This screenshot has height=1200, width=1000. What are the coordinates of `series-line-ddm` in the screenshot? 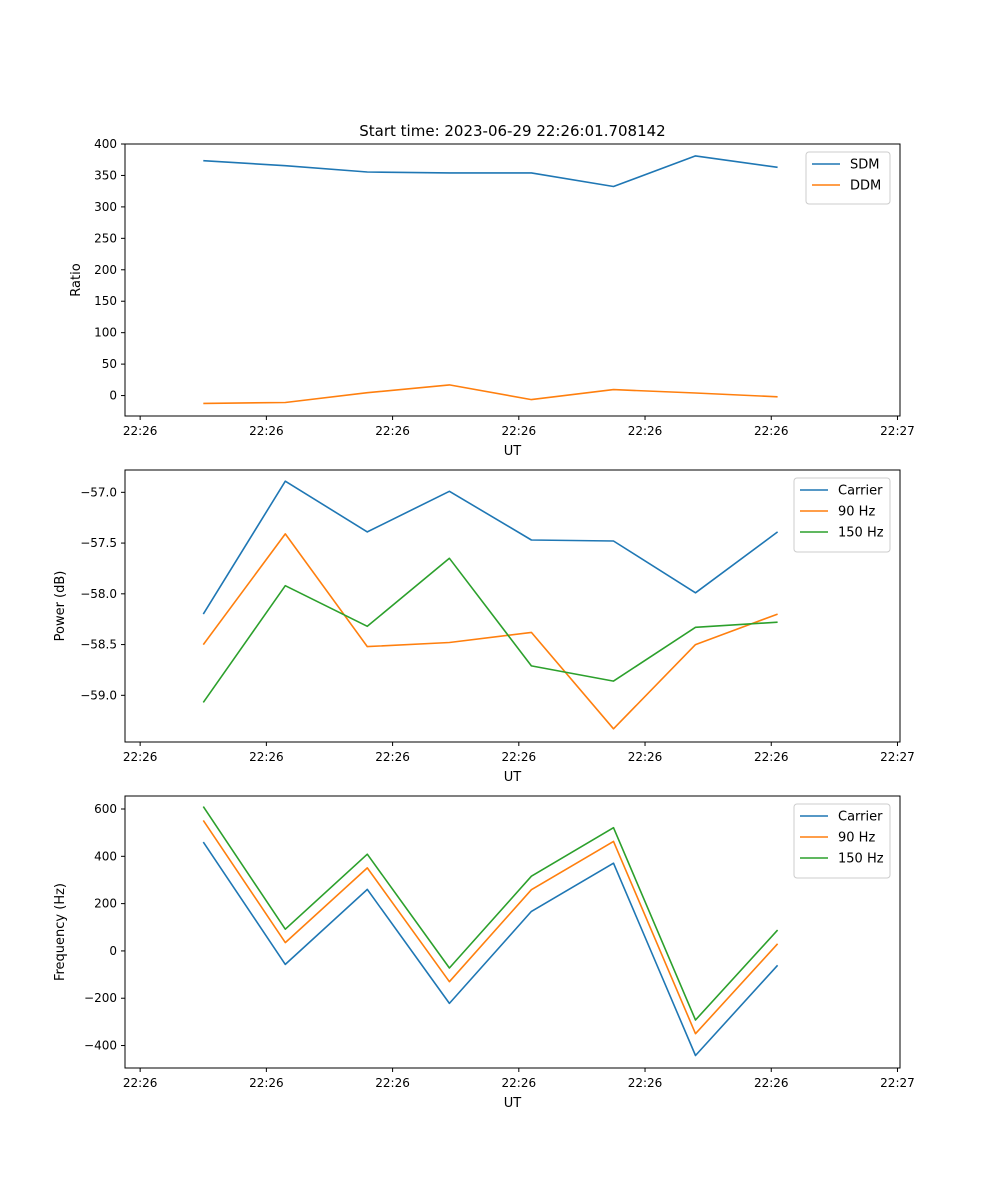 It's located at (490, 394).